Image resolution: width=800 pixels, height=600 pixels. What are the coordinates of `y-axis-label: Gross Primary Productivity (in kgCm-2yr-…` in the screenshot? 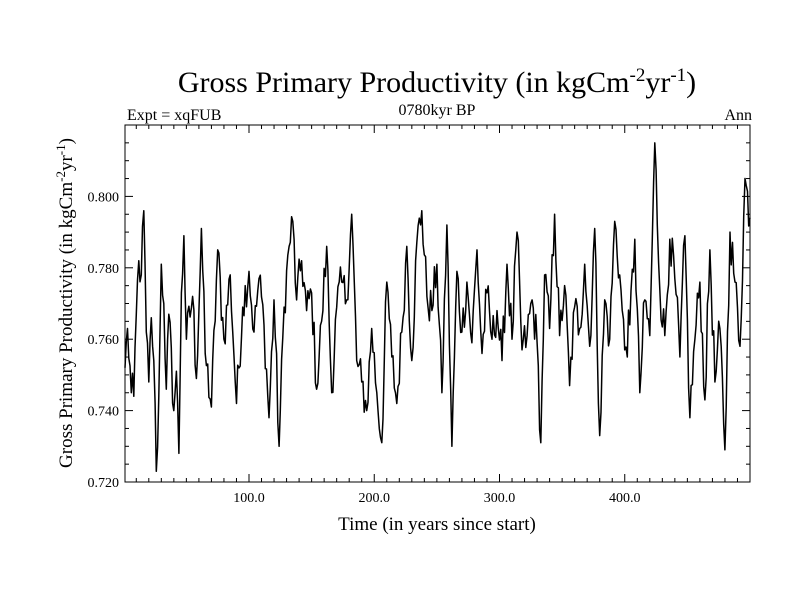 It's located at (65, 303).